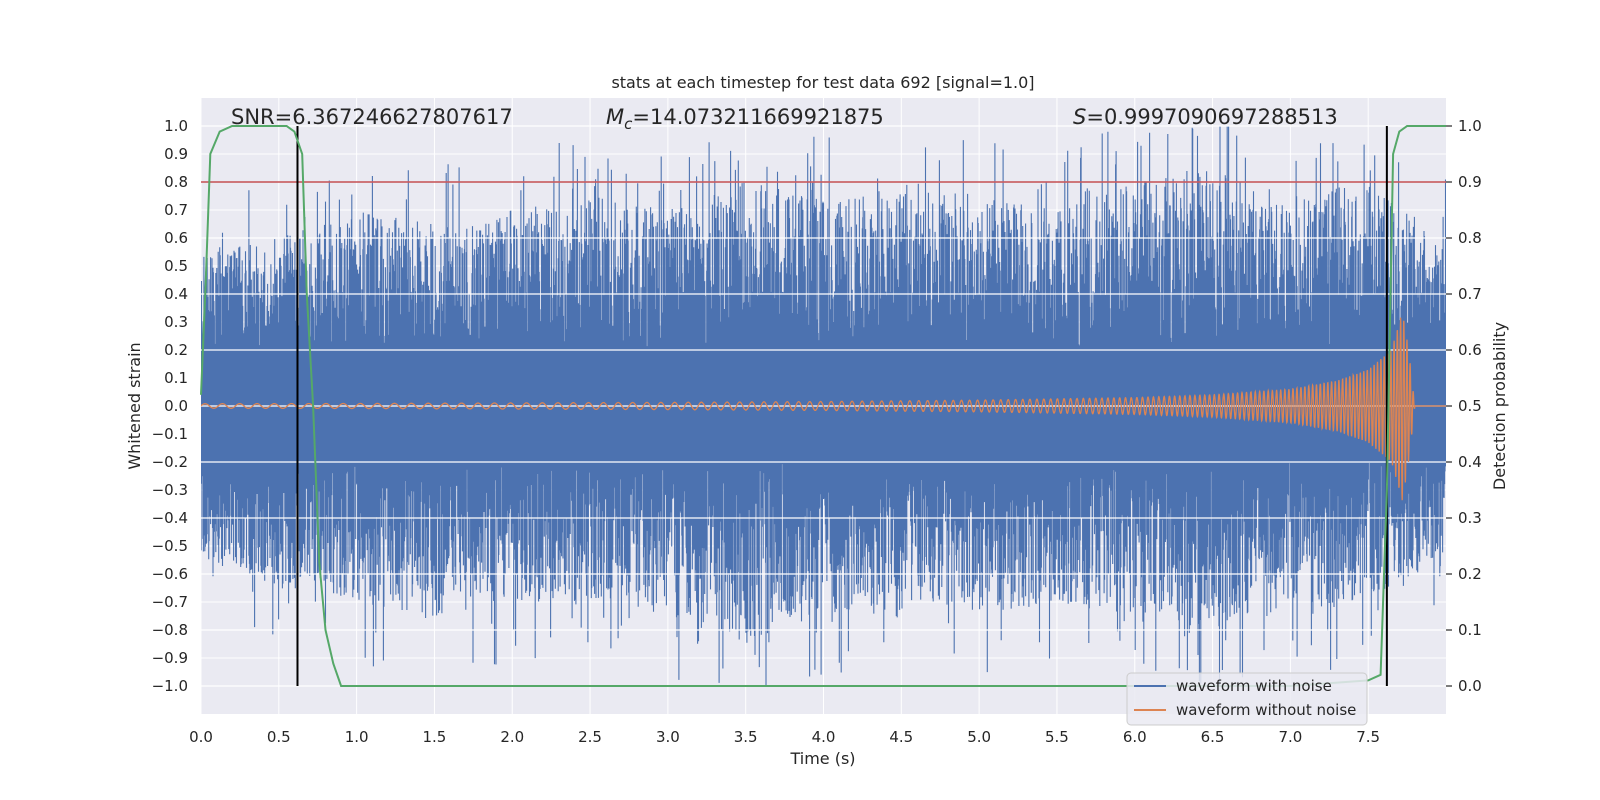 This screenshot has height=800, width=1600. I want to click on right-y-tick-label: 0.1, so click(1470, 630).